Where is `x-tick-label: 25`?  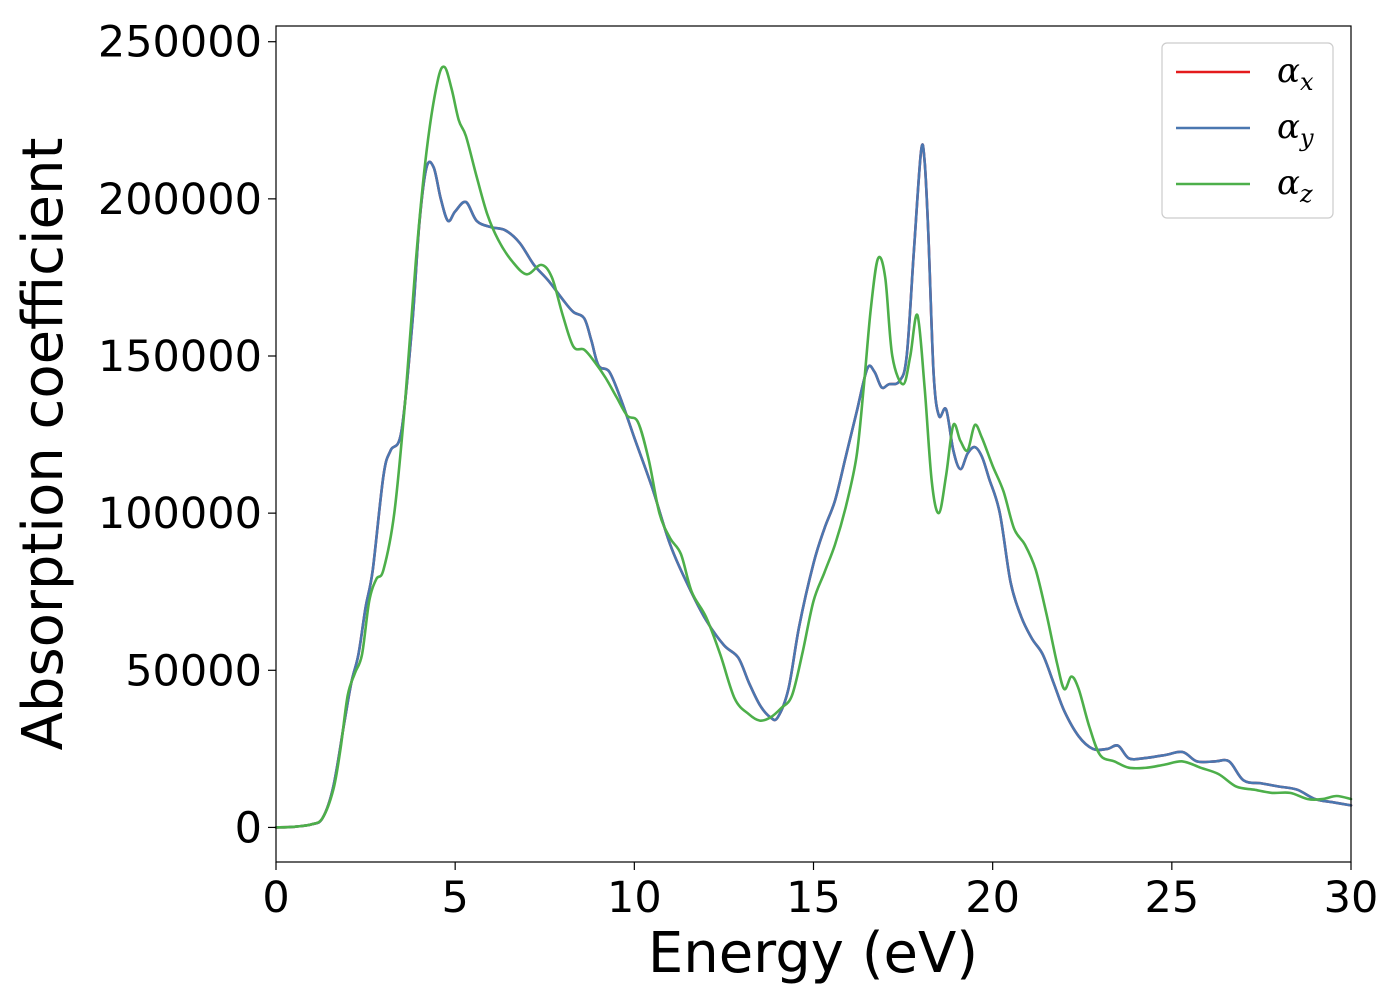 x-tick-label: 25 is located at coordinates (1171, 898).